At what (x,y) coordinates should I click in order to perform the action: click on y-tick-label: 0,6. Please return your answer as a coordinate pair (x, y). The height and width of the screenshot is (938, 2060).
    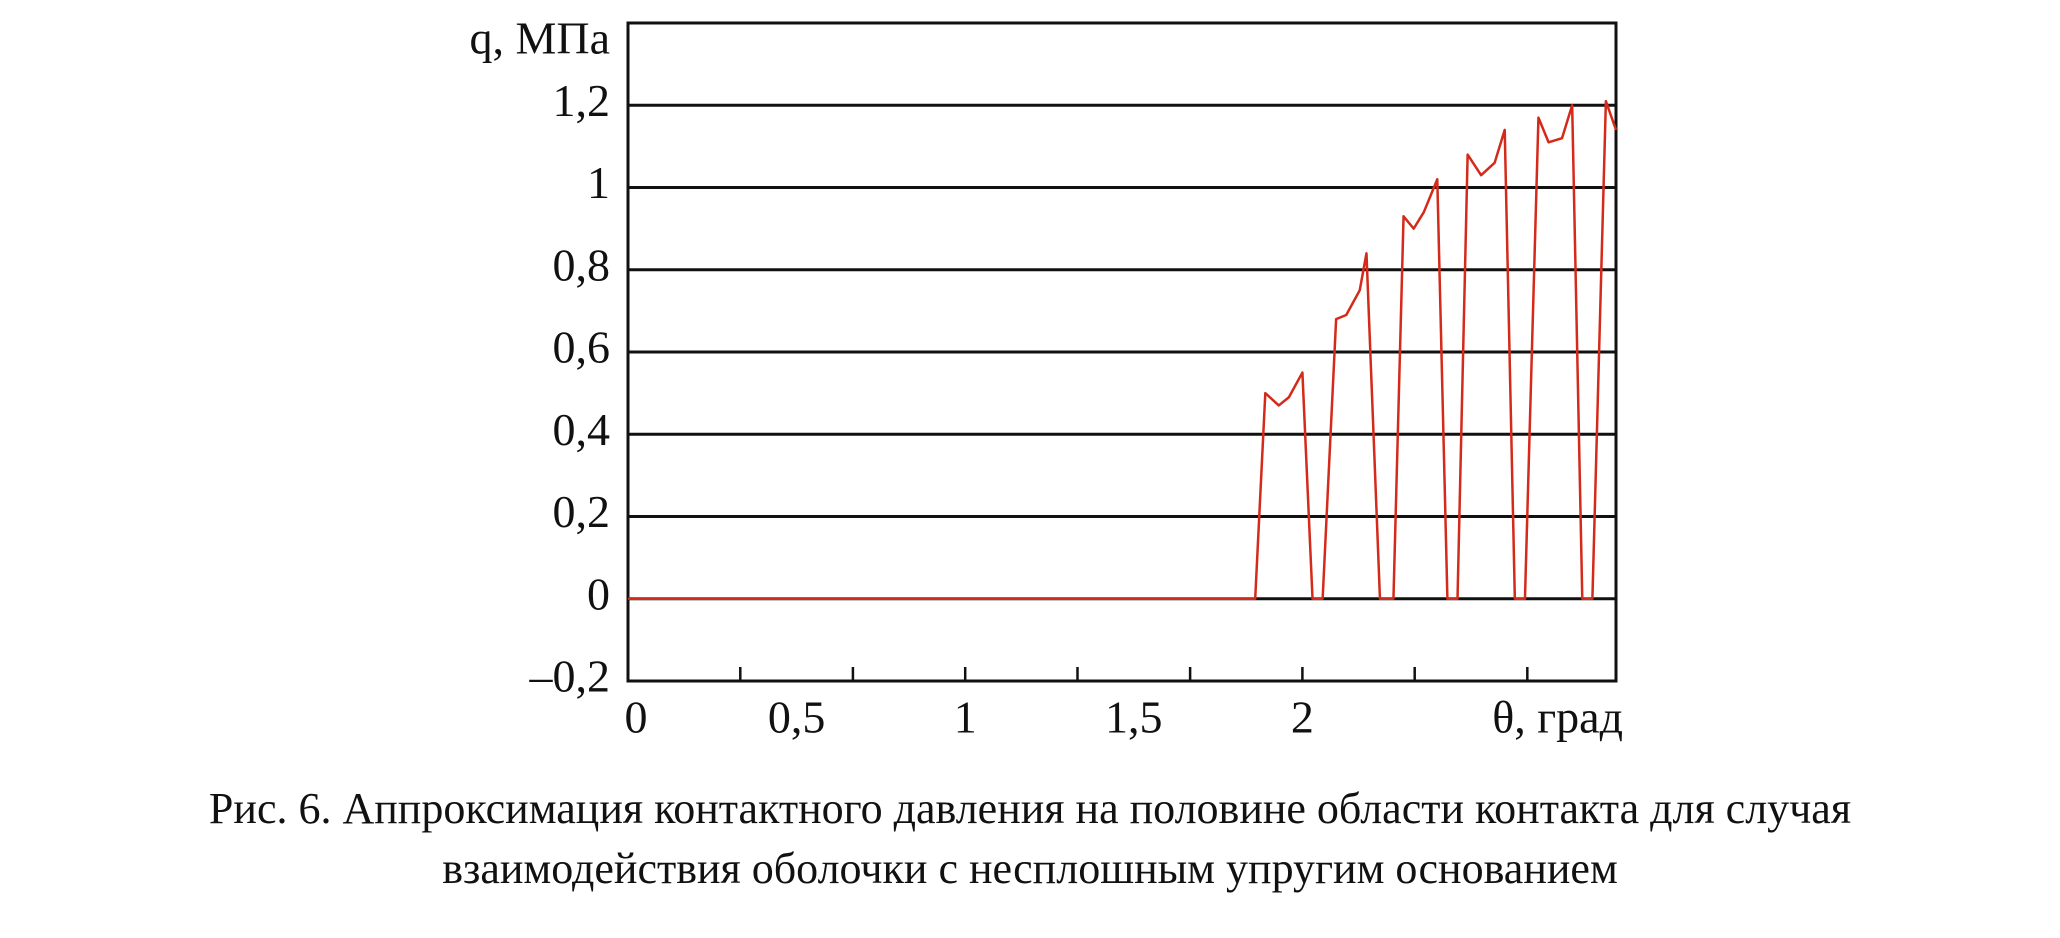
    Looking at the image, I should click on (582, 347).